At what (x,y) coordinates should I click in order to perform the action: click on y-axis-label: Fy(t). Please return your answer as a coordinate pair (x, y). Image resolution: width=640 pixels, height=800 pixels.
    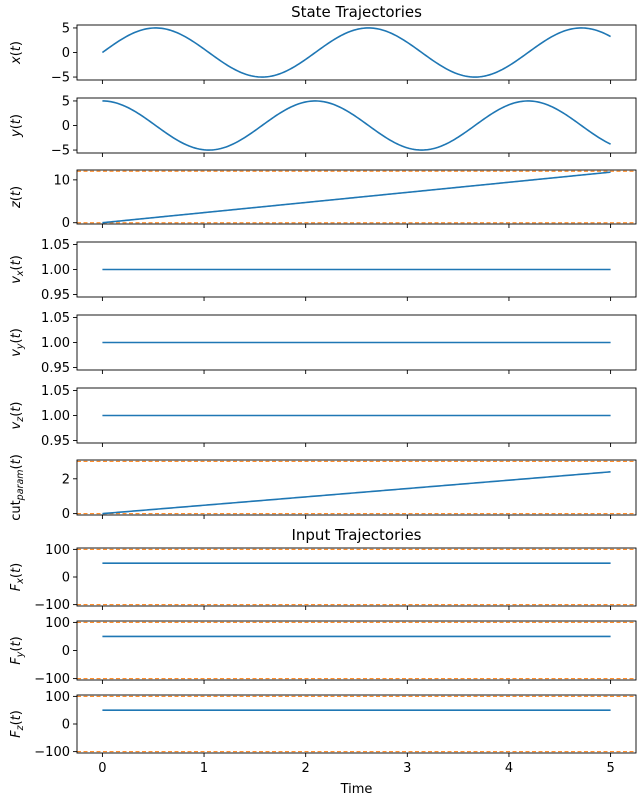
    Looking at the image, I should click on (17, 650).